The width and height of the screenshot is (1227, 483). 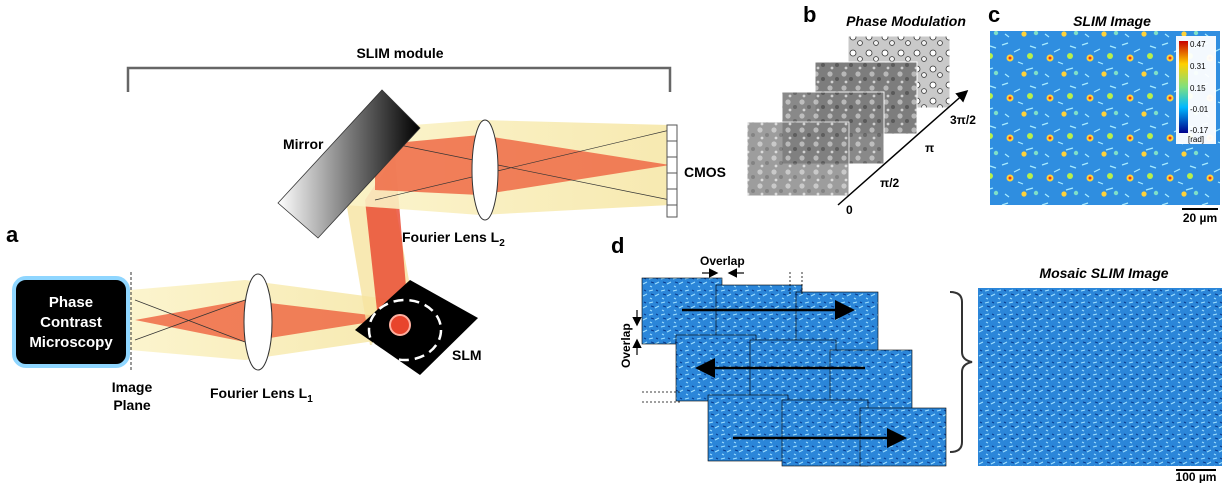 I want to click on mirror-label: Mirror, so click(x=303, y=144).